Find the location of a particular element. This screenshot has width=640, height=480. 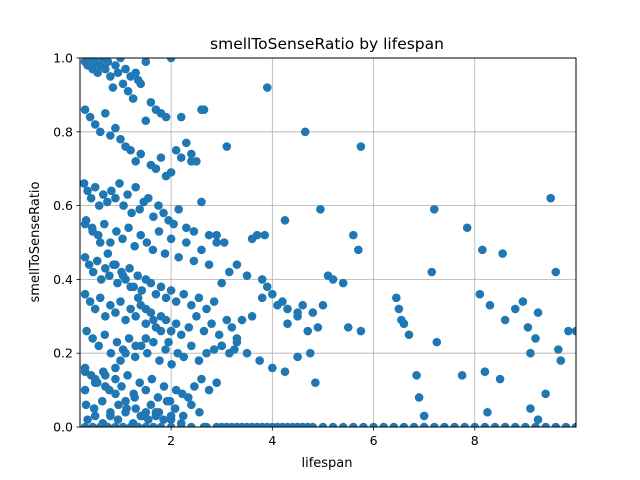

y-axis-ticks: 0.0 0.2 0.4 0.6 0.8 1.0 is located at coordinates (66, 243).